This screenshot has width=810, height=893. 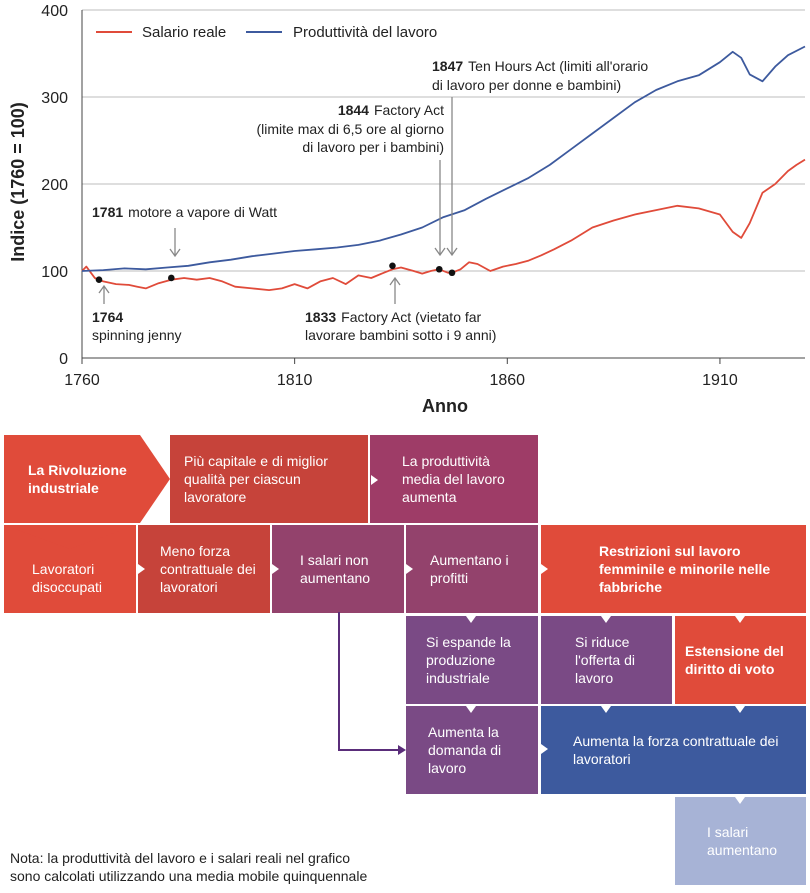 What do you see at coordinates (373, 147) in the screenshot?
I see `annotation-1844-text3: di lavoro per i bambini)` at bounding box center [373, 147].